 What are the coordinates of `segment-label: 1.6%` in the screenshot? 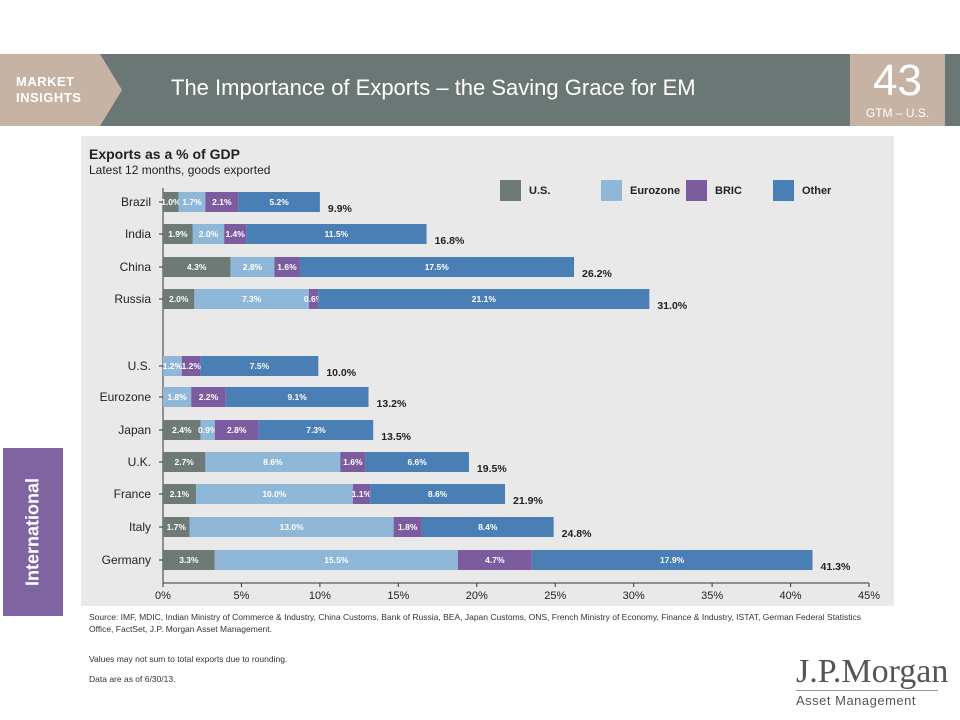 It's located at (287, 267).